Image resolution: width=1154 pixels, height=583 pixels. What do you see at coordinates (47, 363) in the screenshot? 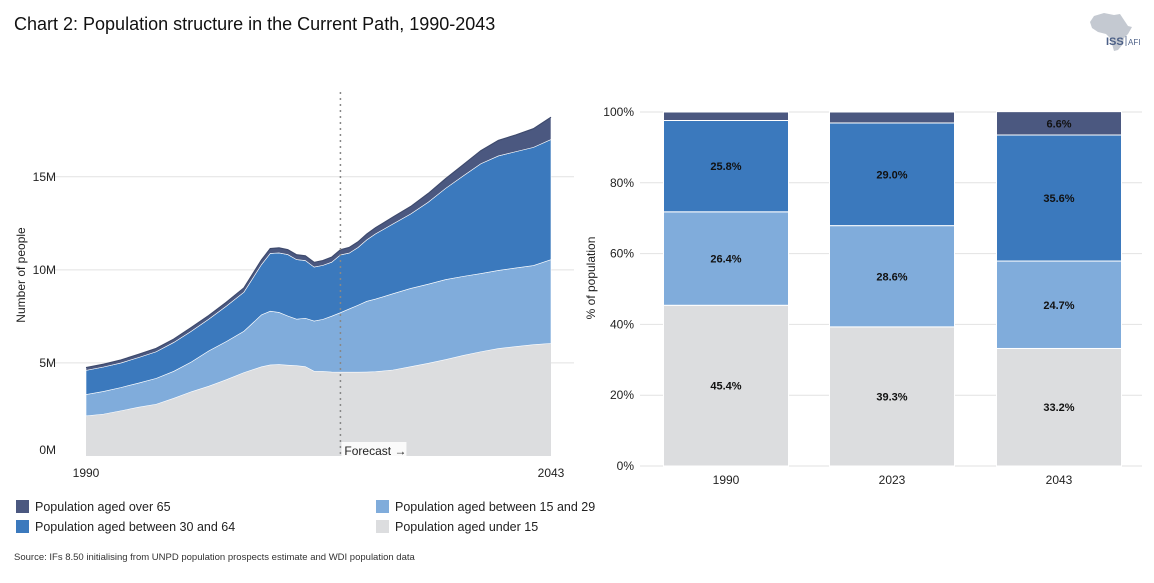
I see `left-y-tick-label: 5M` at bounding box center [47, 363].